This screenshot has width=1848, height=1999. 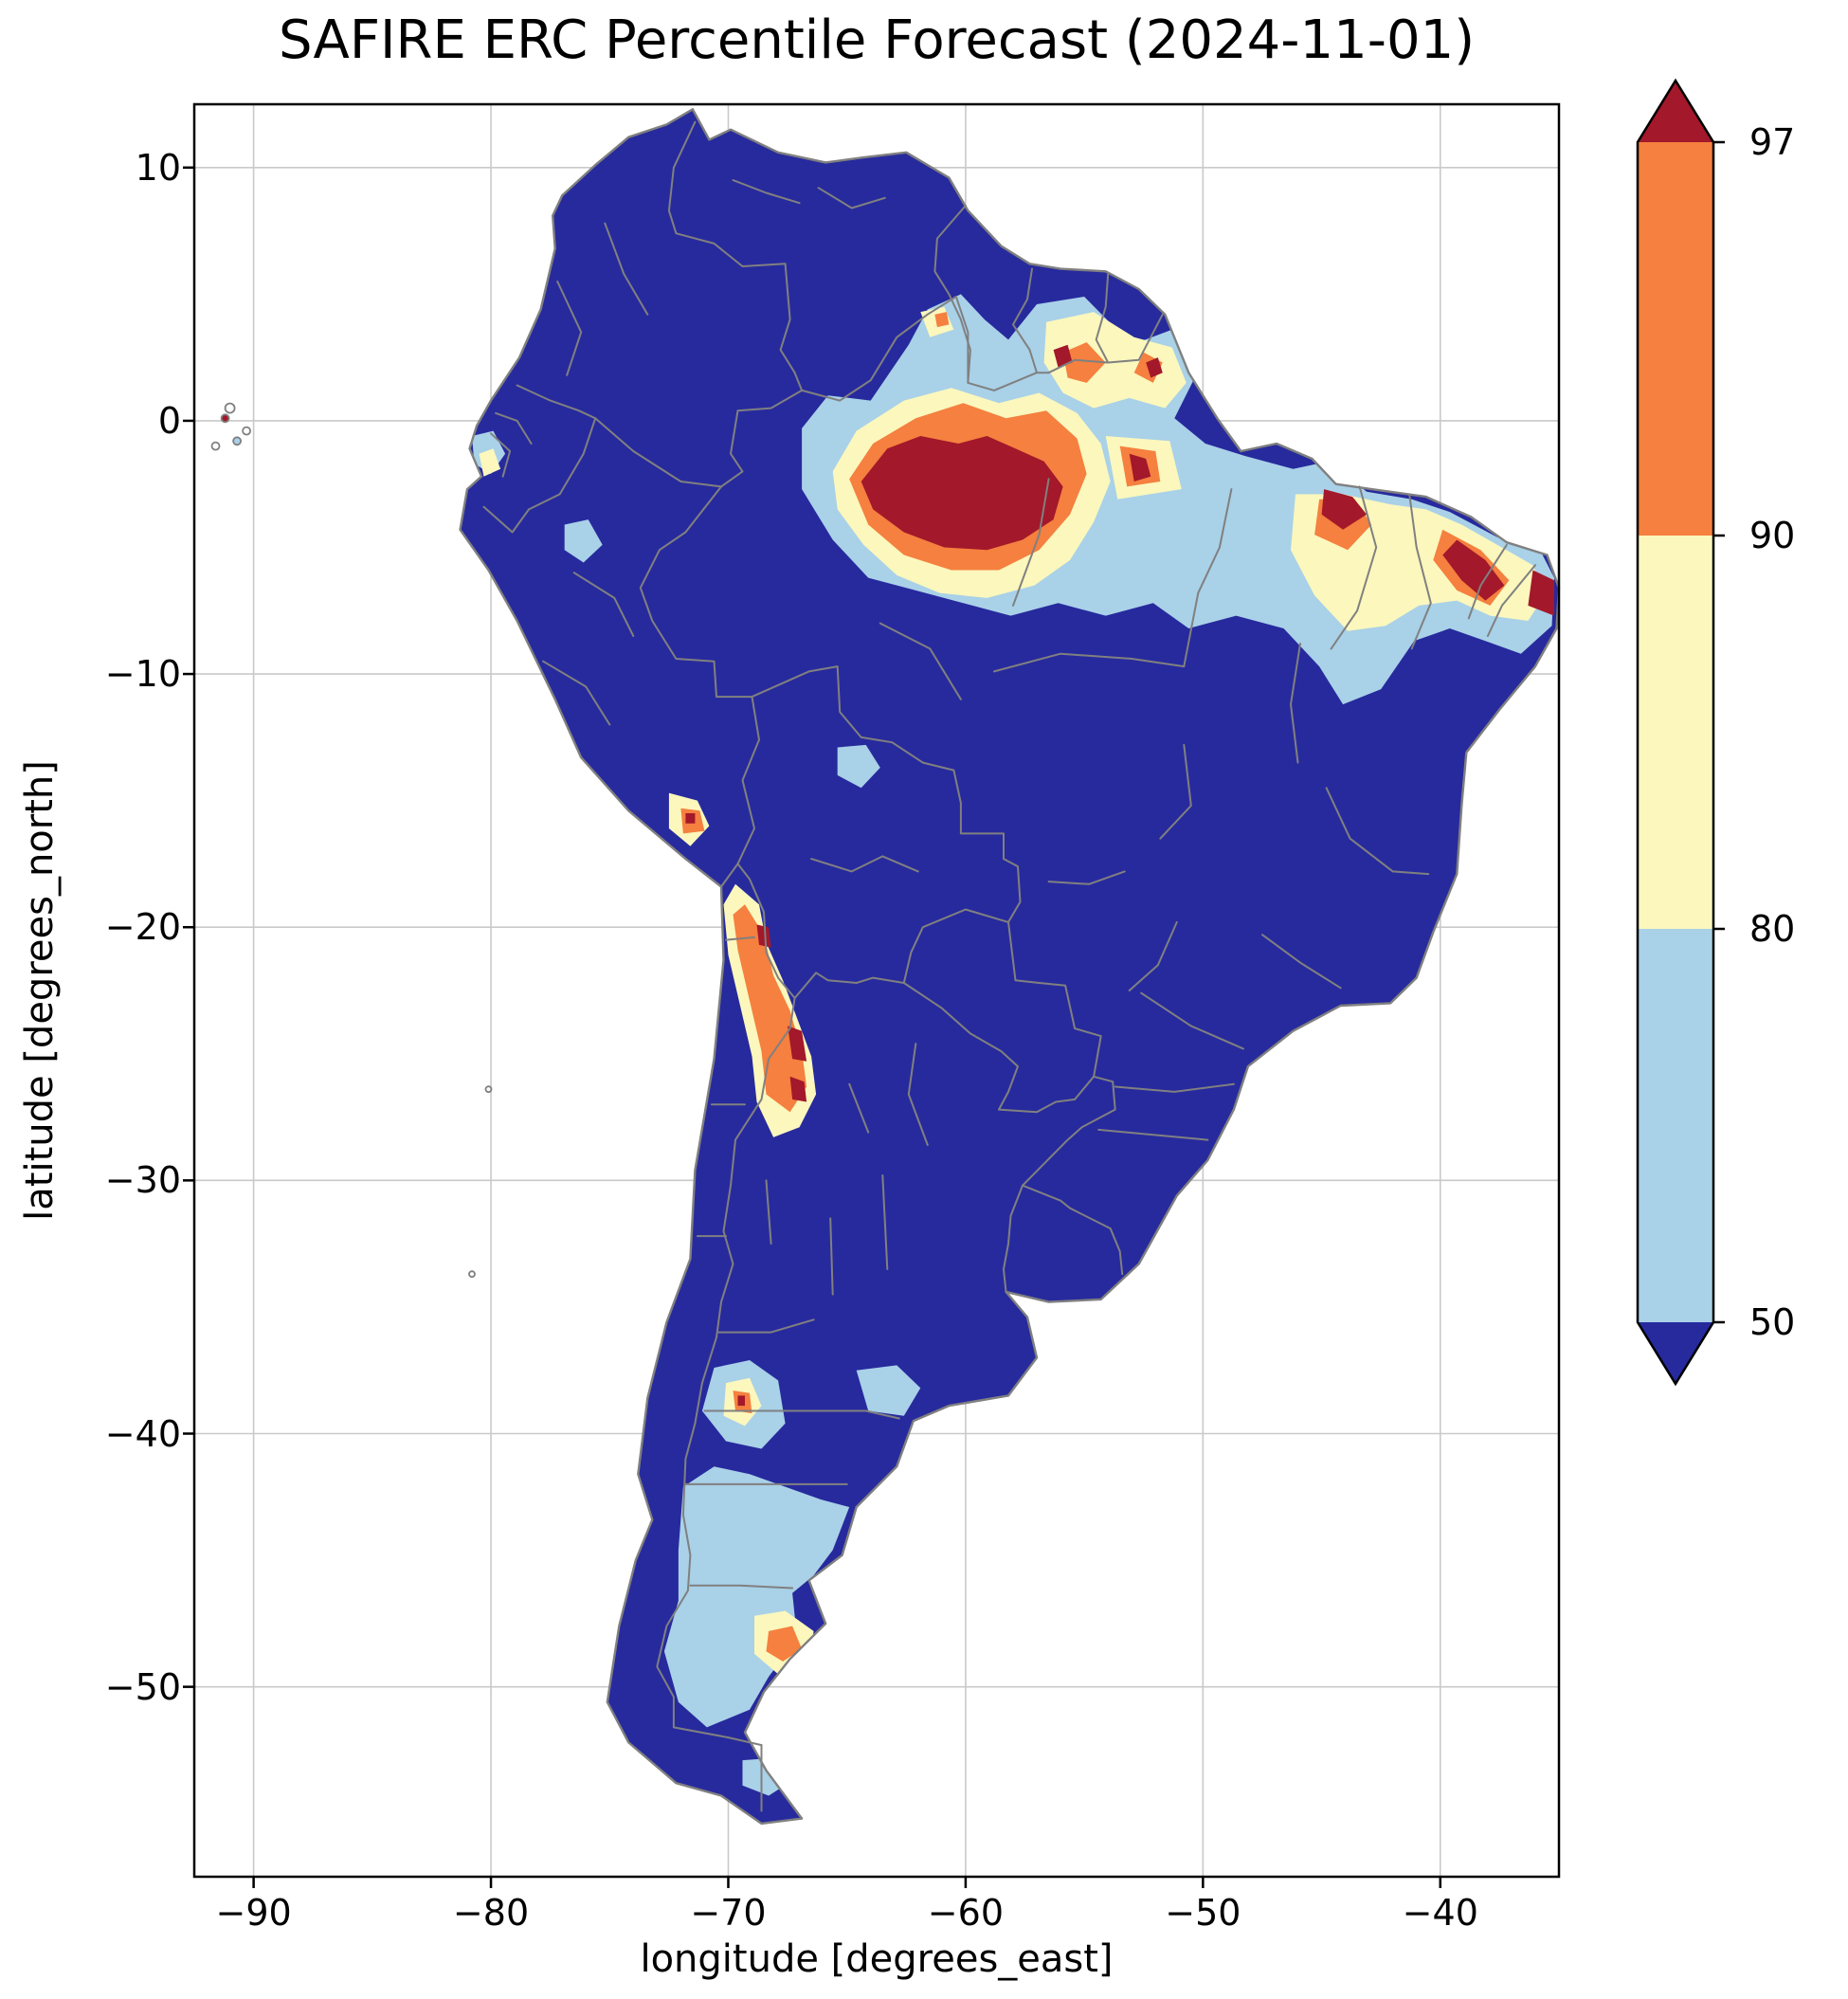 What do you see at coordinates (1203, 1913) in the screenshot?
I see `x-tick-label: −50` at bounding box center [1203, 1913].